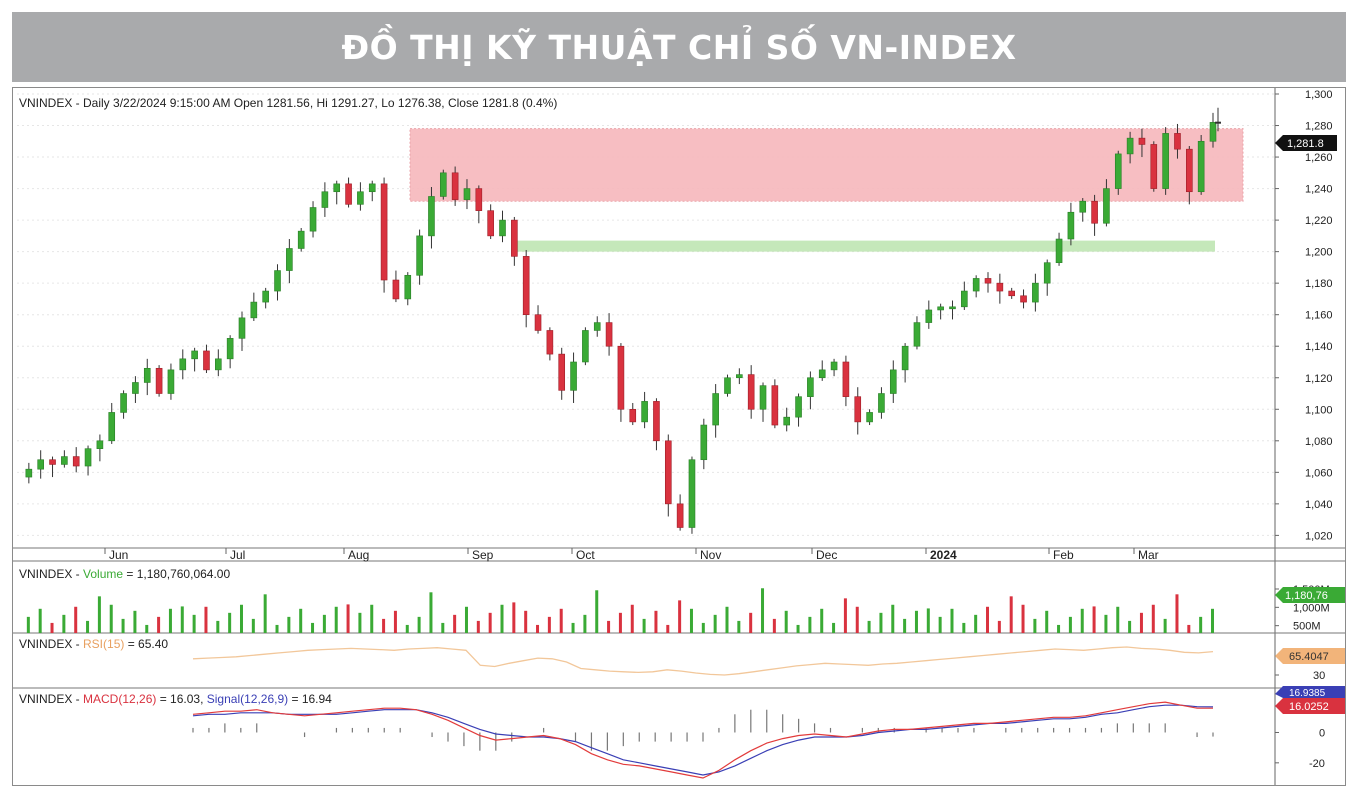 The image size is (1363, 805). I want to click on price-tick-label: 1,200, so click(1319, 253).